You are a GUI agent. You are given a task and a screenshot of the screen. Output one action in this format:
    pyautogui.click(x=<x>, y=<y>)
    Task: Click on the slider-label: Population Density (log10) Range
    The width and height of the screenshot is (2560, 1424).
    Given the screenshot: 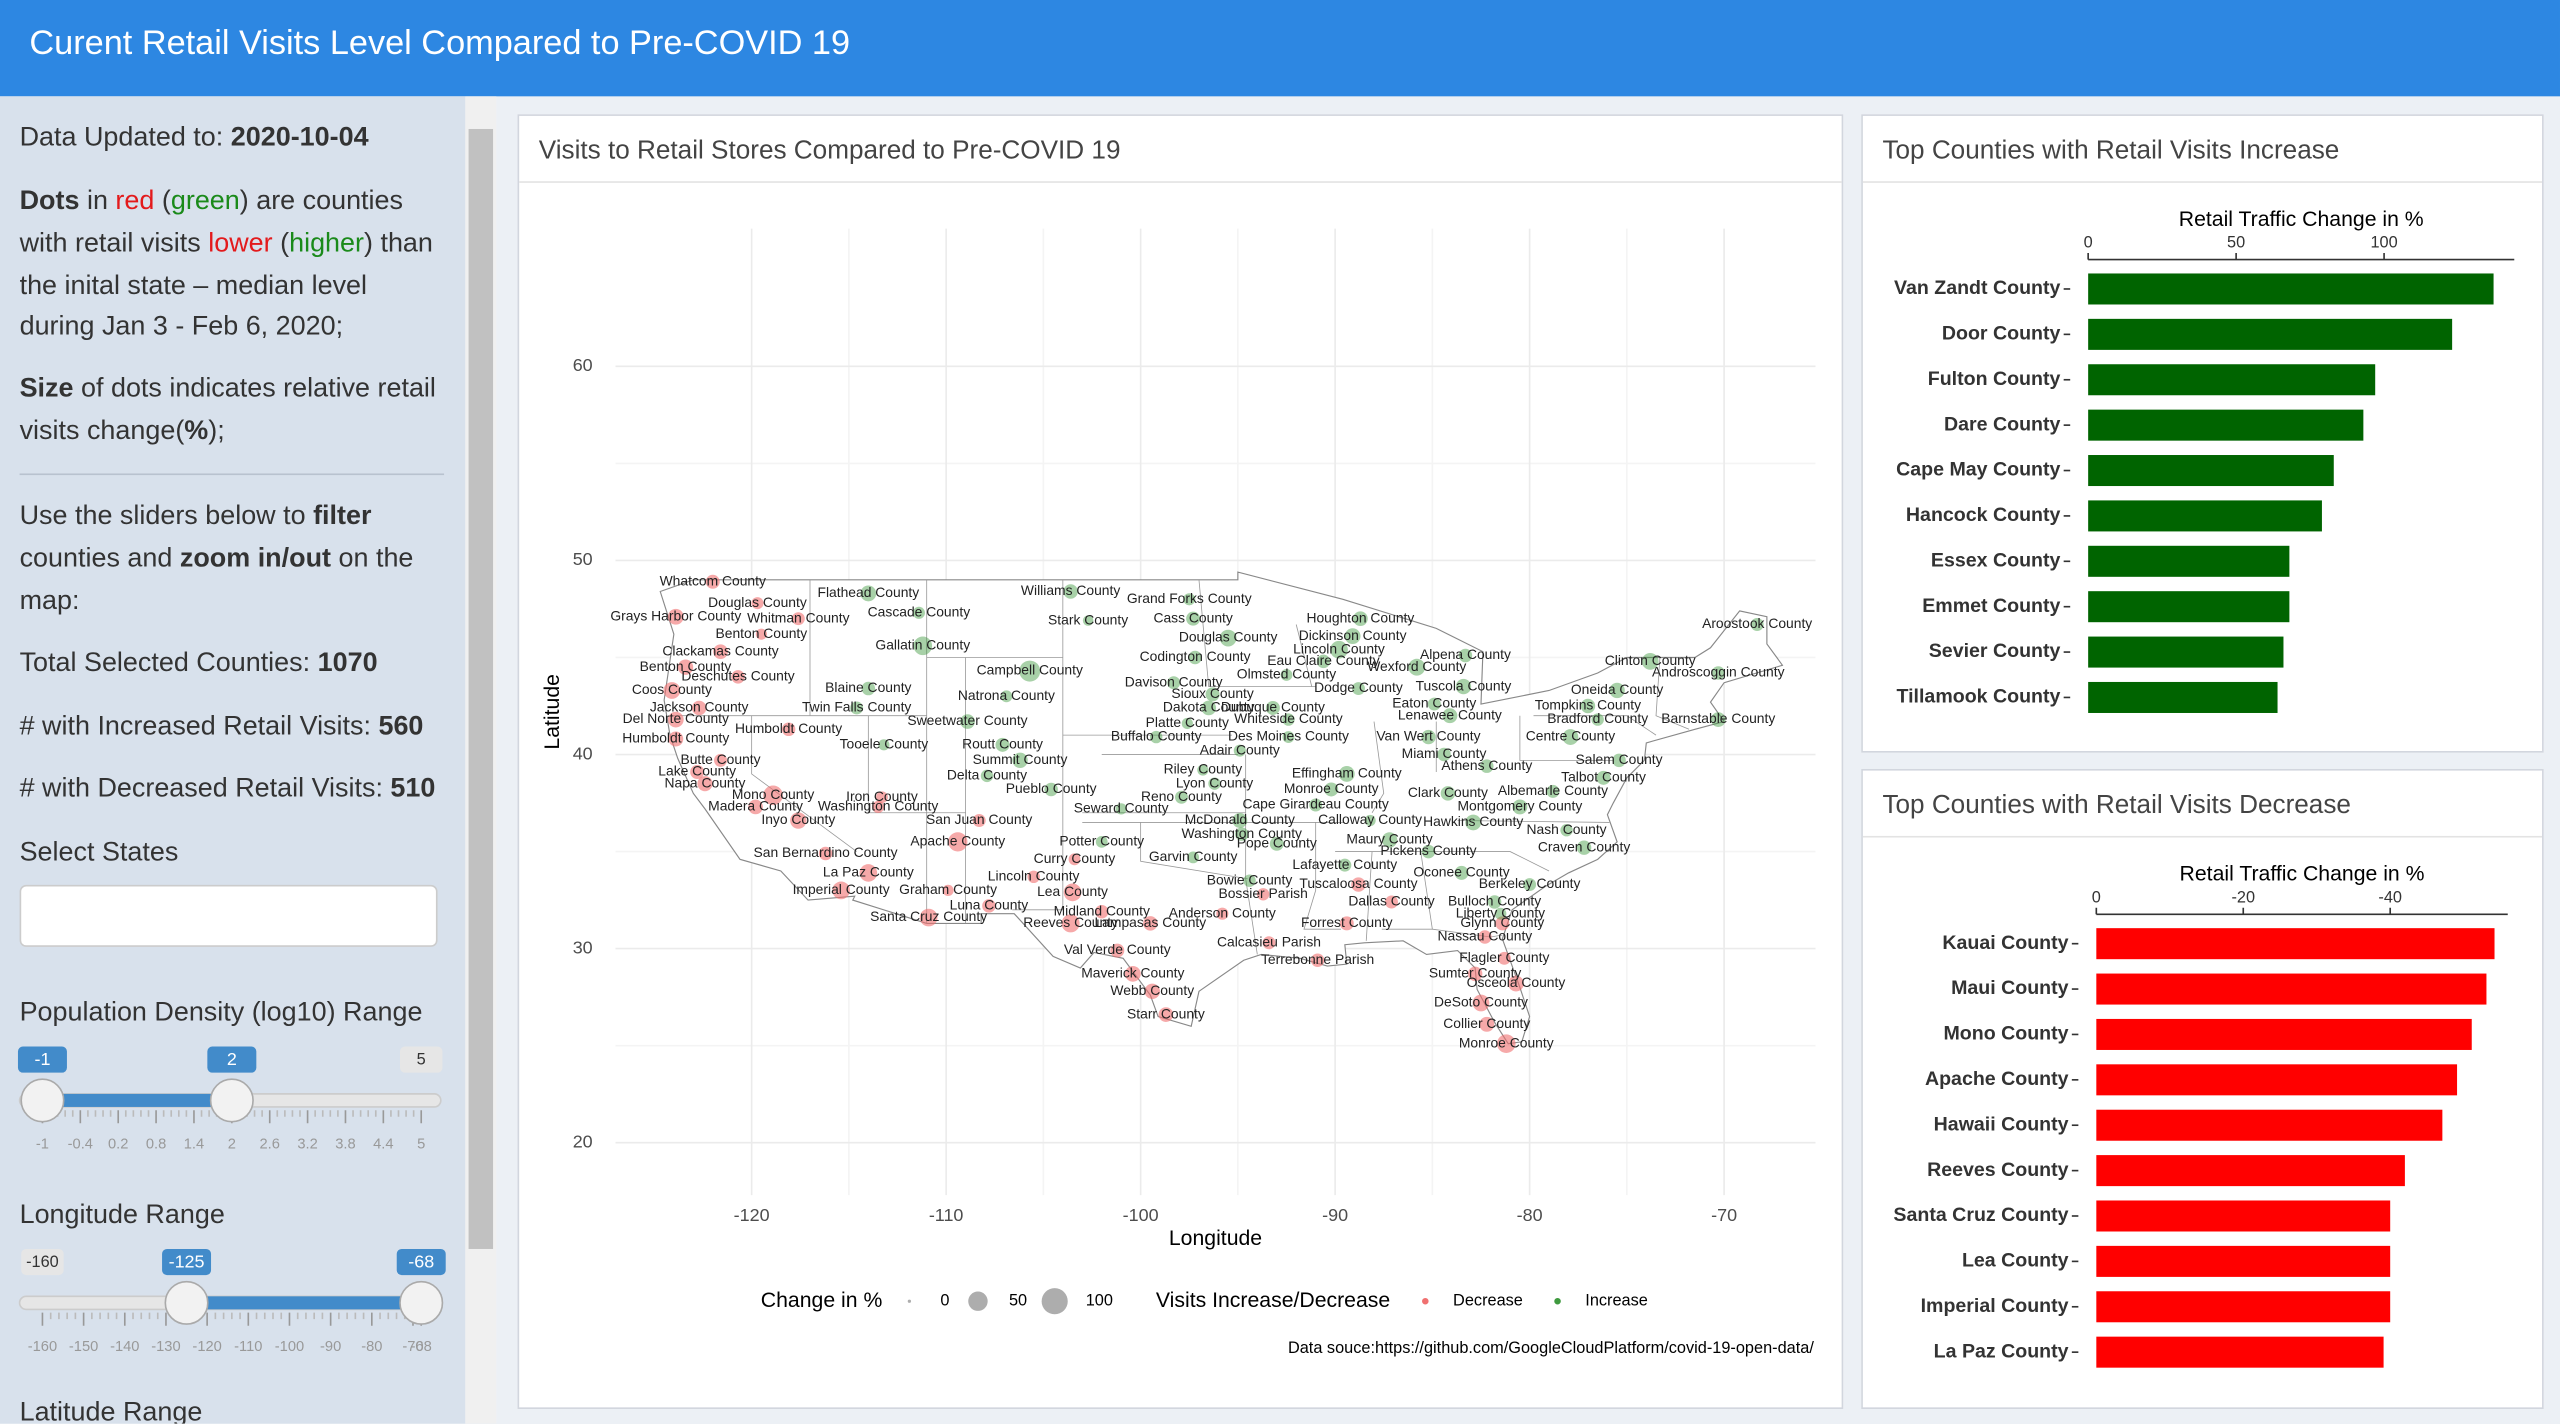 What is the action you would take?
    pyautogui.click(x=221, y=1012)
    